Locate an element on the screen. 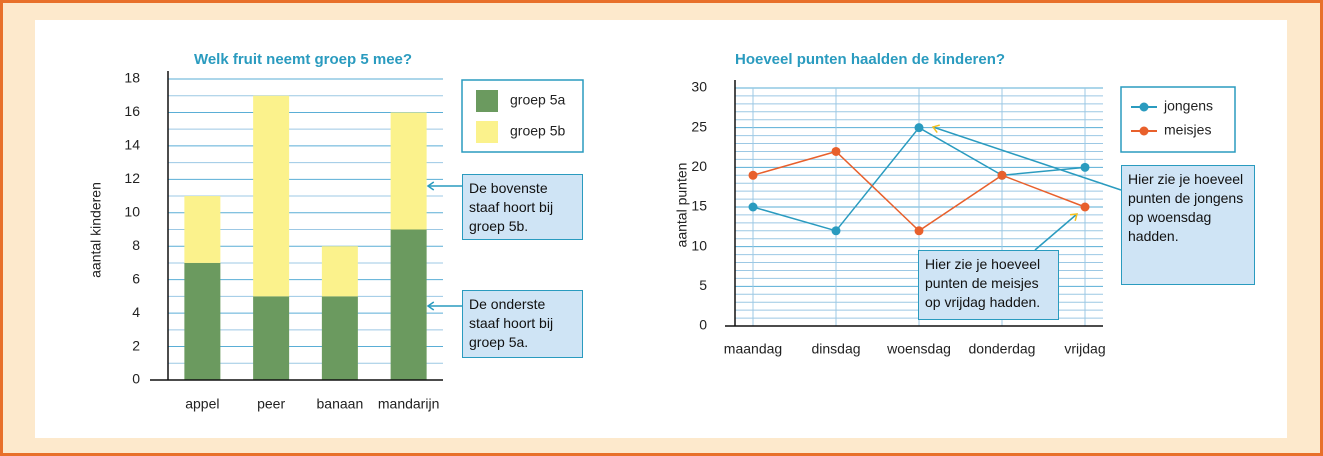 The image size is (1323, 456). y-tick-label: 20 is located at coordinates (699, 166).